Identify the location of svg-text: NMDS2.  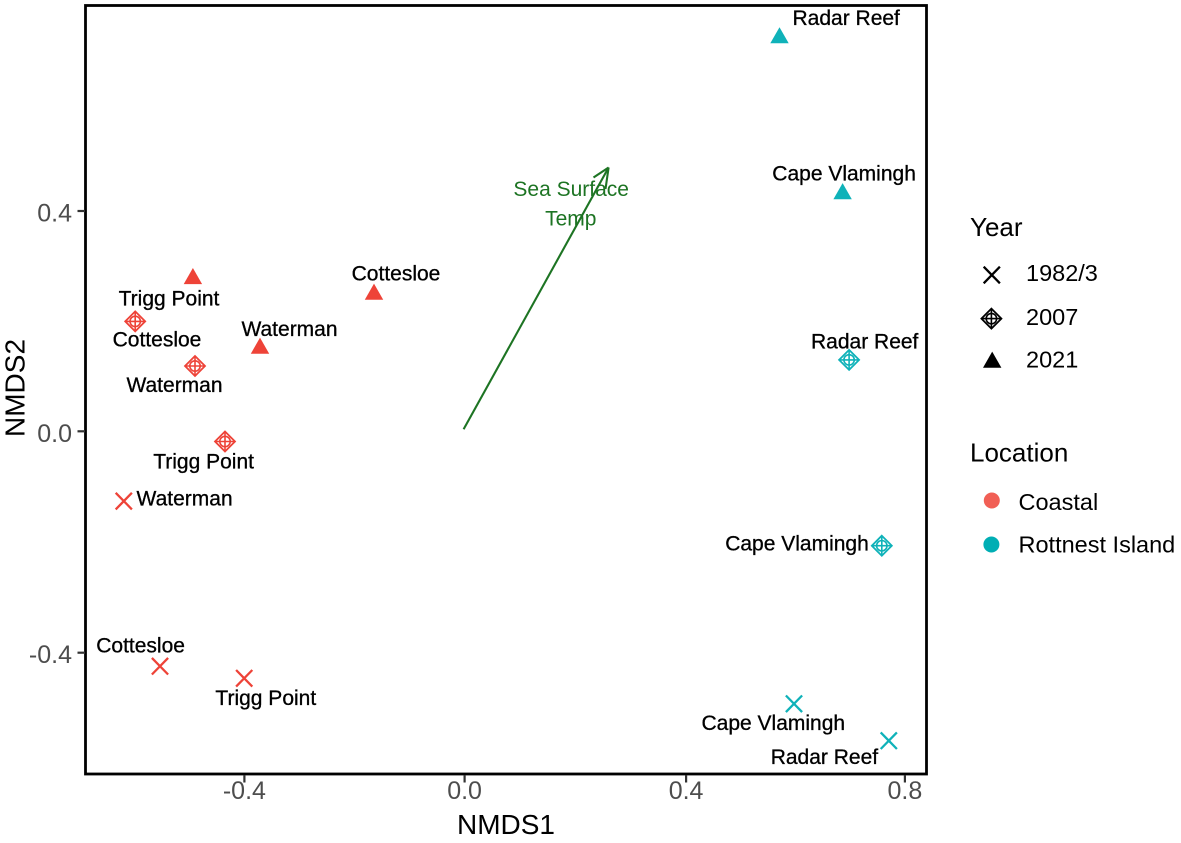
(15, 388).